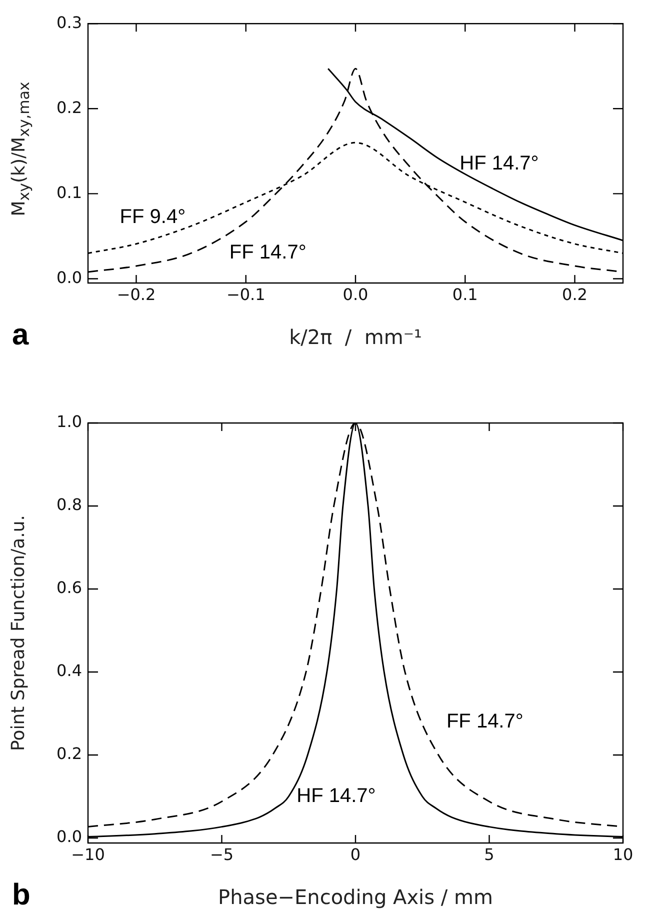 The height and width of the screenshot is (915, 656). Describe the element at coordinates (69, 504) in the screenshot. I see `y-tick-label: 0.8` at that location.